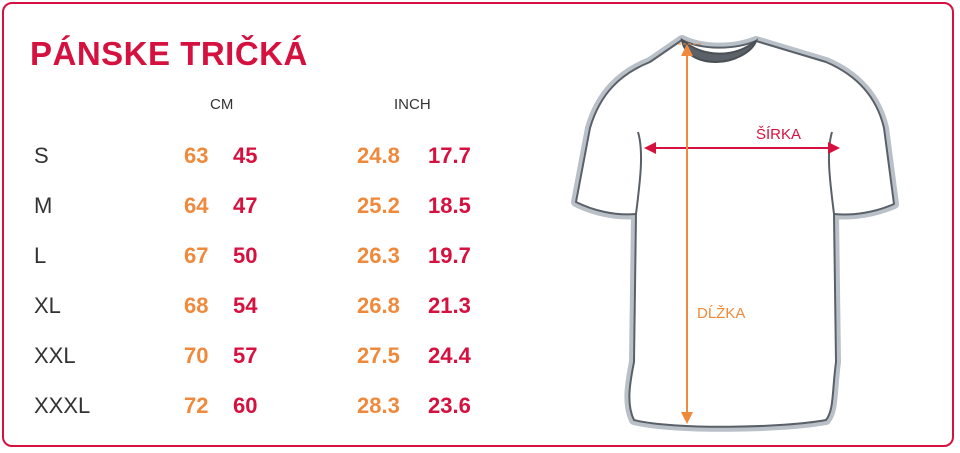 The height and width of the screenshot is (453, 960). Describe the element at coordinates (721, 313) in the screenshot. I see `length-label: DĹŽKA` at that location.